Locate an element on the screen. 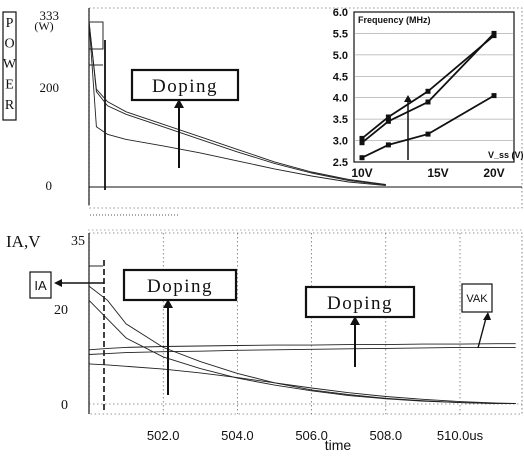 The width and height of the screenshot is (524, 456). doping-arrowhead-top is located at coordinates (179, 103).